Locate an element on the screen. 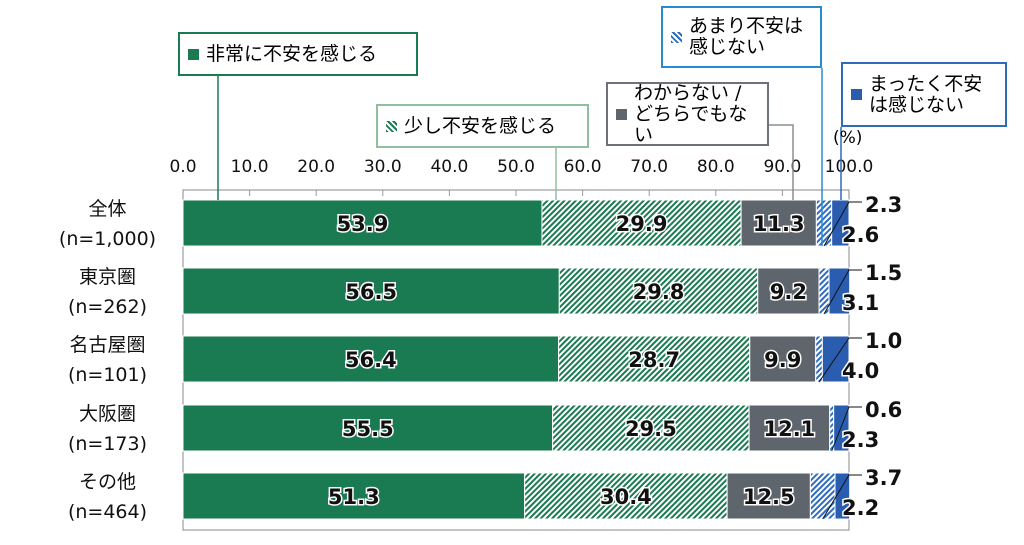  x-tick-label: 100.0 is located at coordinates (849, 167).